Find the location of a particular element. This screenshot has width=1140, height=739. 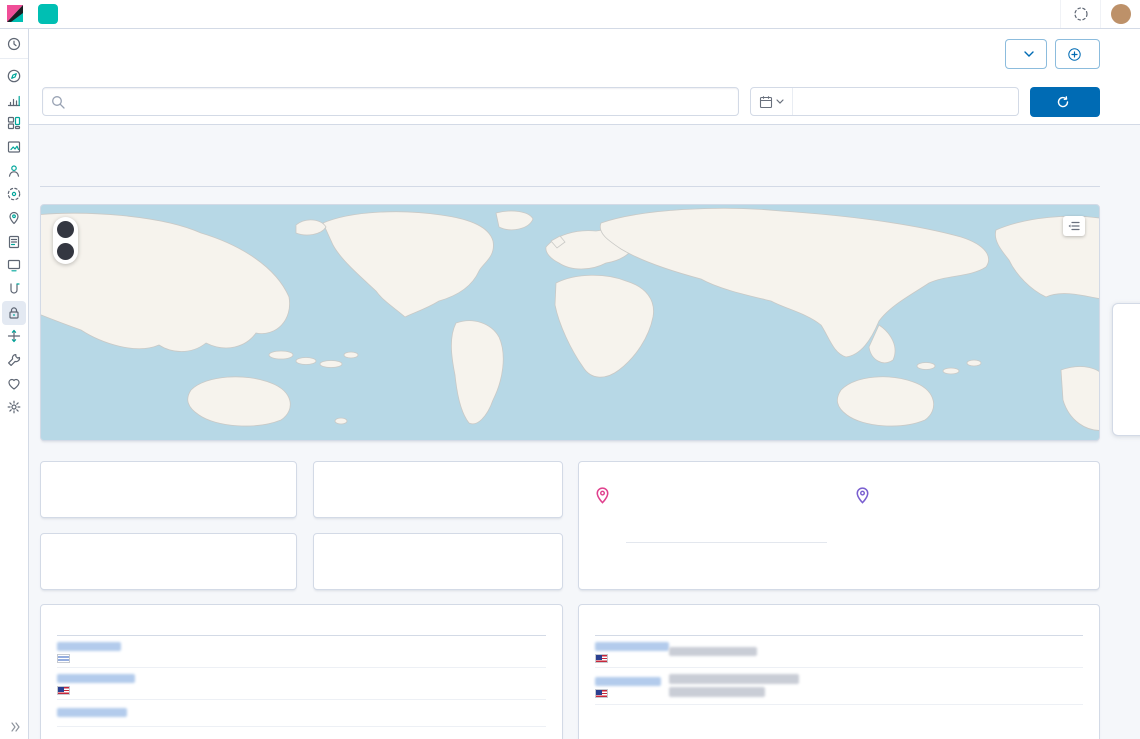

sidebar-item-dev-tools is located at coordinates (14, 360).